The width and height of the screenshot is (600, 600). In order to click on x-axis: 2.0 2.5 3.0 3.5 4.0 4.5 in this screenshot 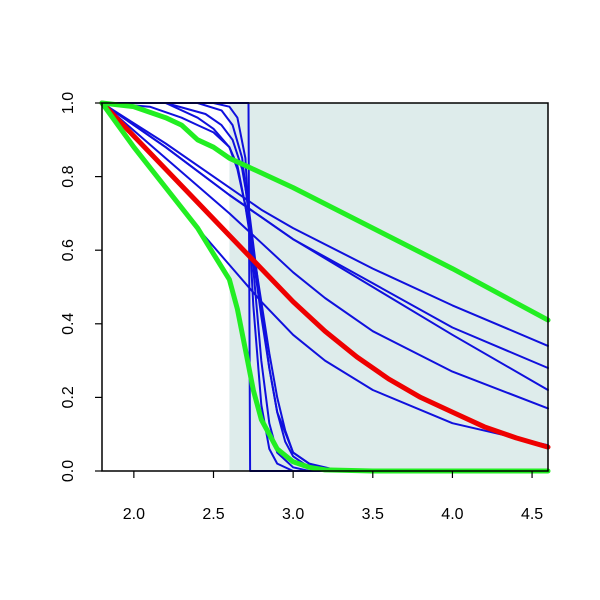, I will do `click(333, 497)`.